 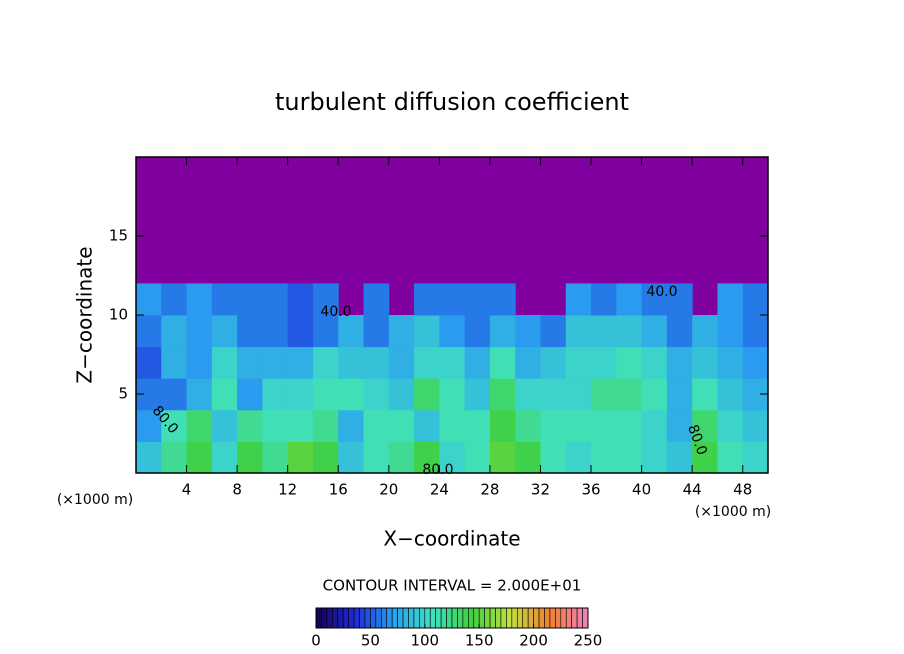 I want to click on contour-label: 80.0, so click(x=437, y=470).